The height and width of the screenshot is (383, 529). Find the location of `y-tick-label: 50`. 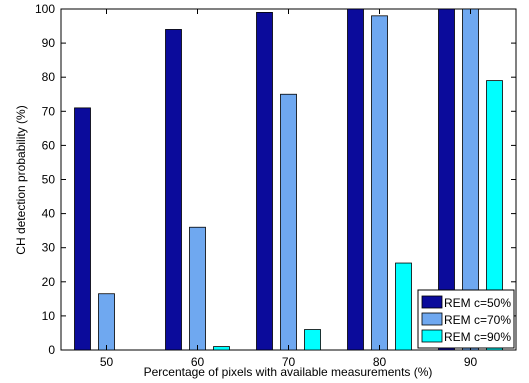

y-tick-label: 50 is located at coordinates (49, 180).